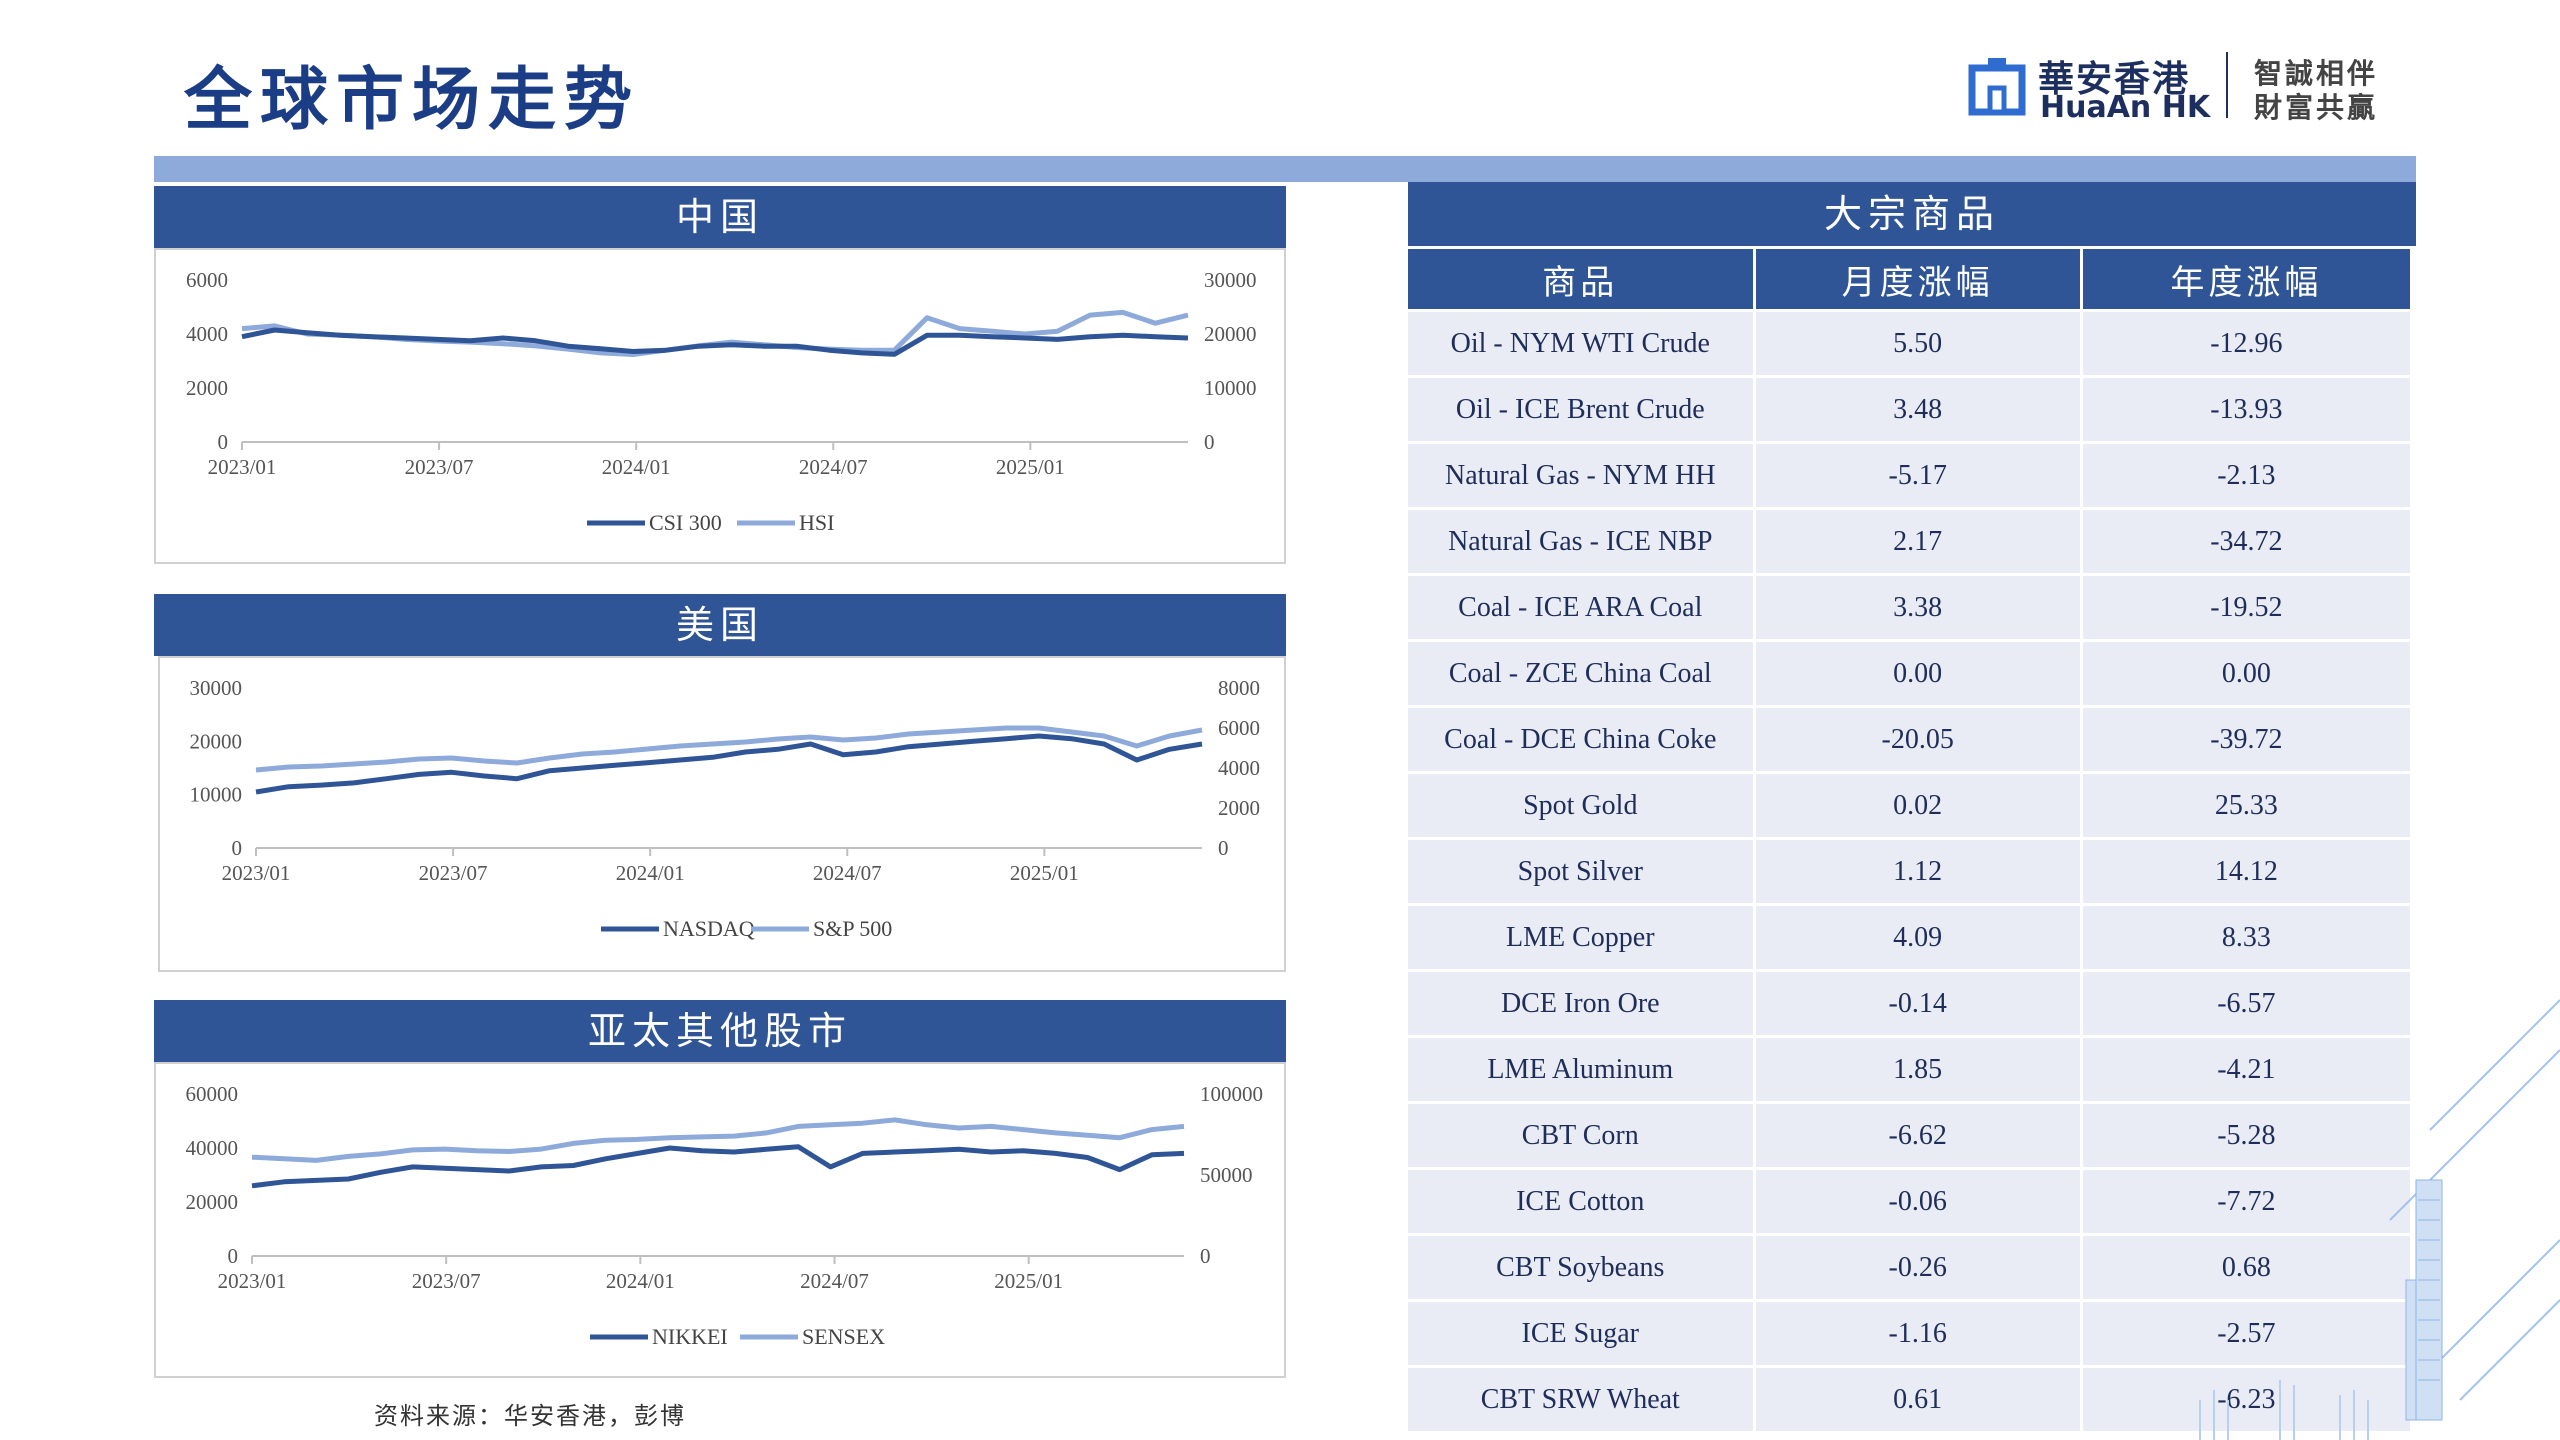  Describe the element at coordinates (2246, 1135) in the screenshot. I see `yearly-change-cell: -5.28` at that location.